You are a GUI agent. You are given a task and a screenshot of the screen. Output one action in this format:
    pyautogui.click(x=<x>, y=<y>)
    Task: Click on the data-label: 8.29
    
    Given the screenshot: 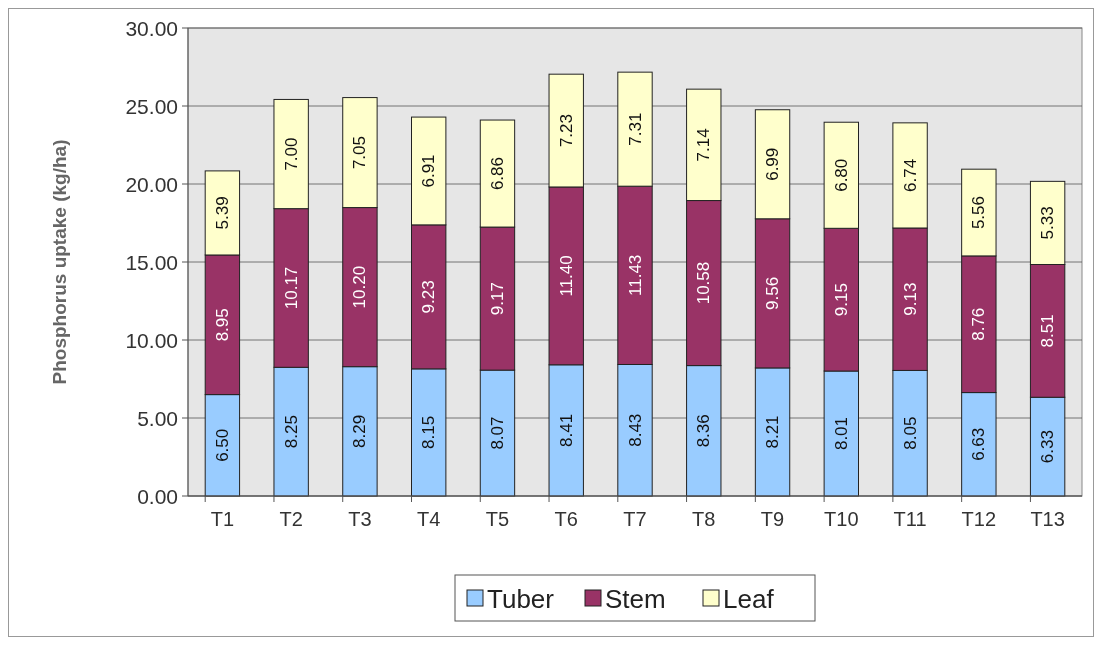 What is the action you would take?
    pyautogui.click(x=360, y=431)
    